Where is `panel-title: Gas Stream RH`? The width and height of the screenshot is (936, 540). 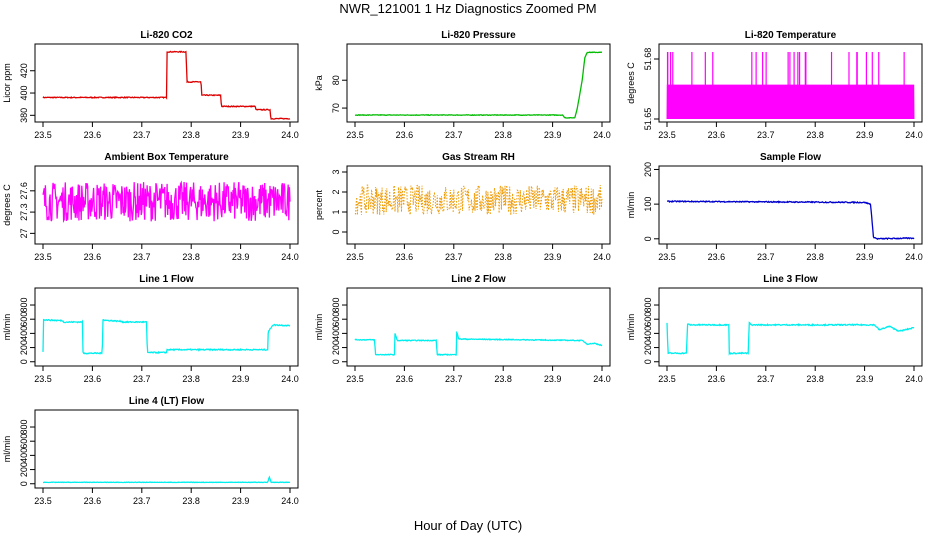
panel-title: Gas Stream RH is located at coordinates (478, 157).